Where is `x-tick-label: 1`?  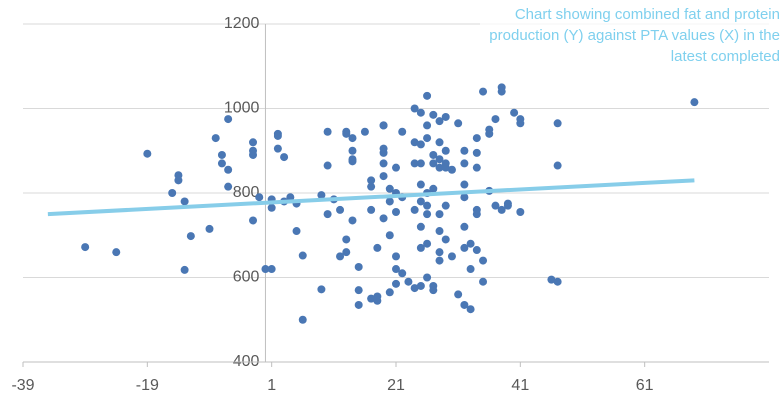 x-tick-label: 1 is located at coordinates (271, 385).